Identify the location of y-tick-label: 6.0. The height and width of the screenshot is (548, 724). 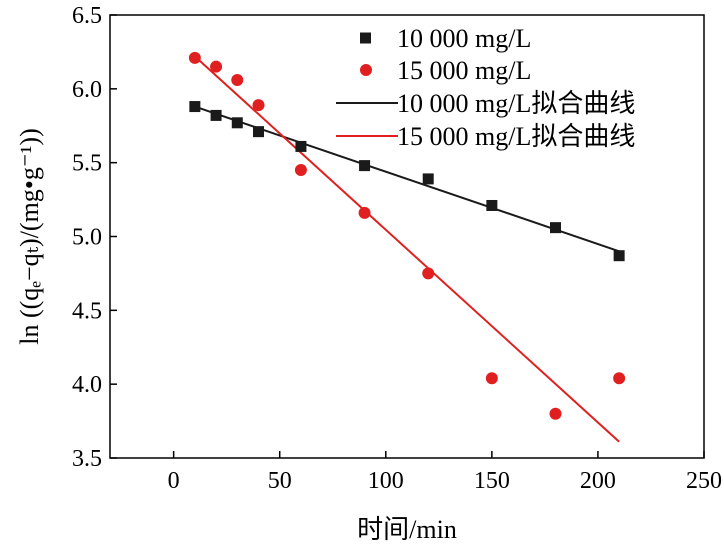
(87, 90).